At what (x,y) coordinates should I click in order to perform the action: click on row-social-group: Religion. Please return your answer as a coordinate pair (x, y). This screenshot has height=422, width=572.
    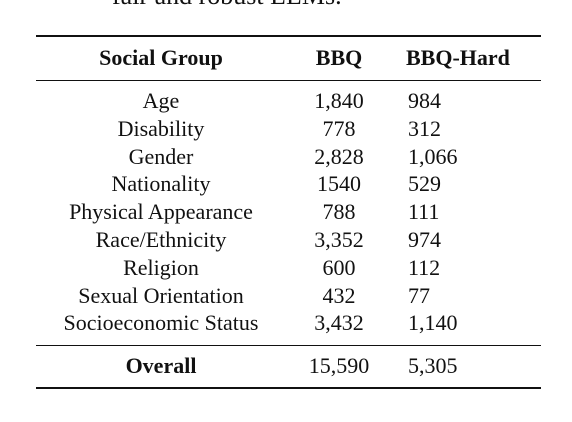
    Looking at the image, I should click on (161, 267).